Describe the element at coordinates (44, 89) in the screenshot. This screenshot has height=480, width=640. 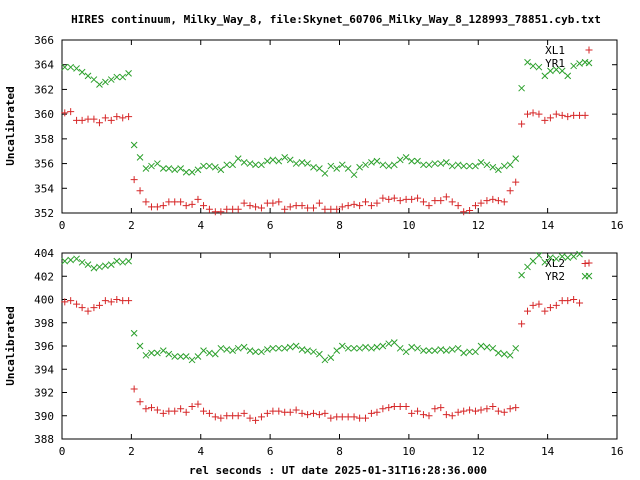
I see `y-tick-label: 362` at that location.